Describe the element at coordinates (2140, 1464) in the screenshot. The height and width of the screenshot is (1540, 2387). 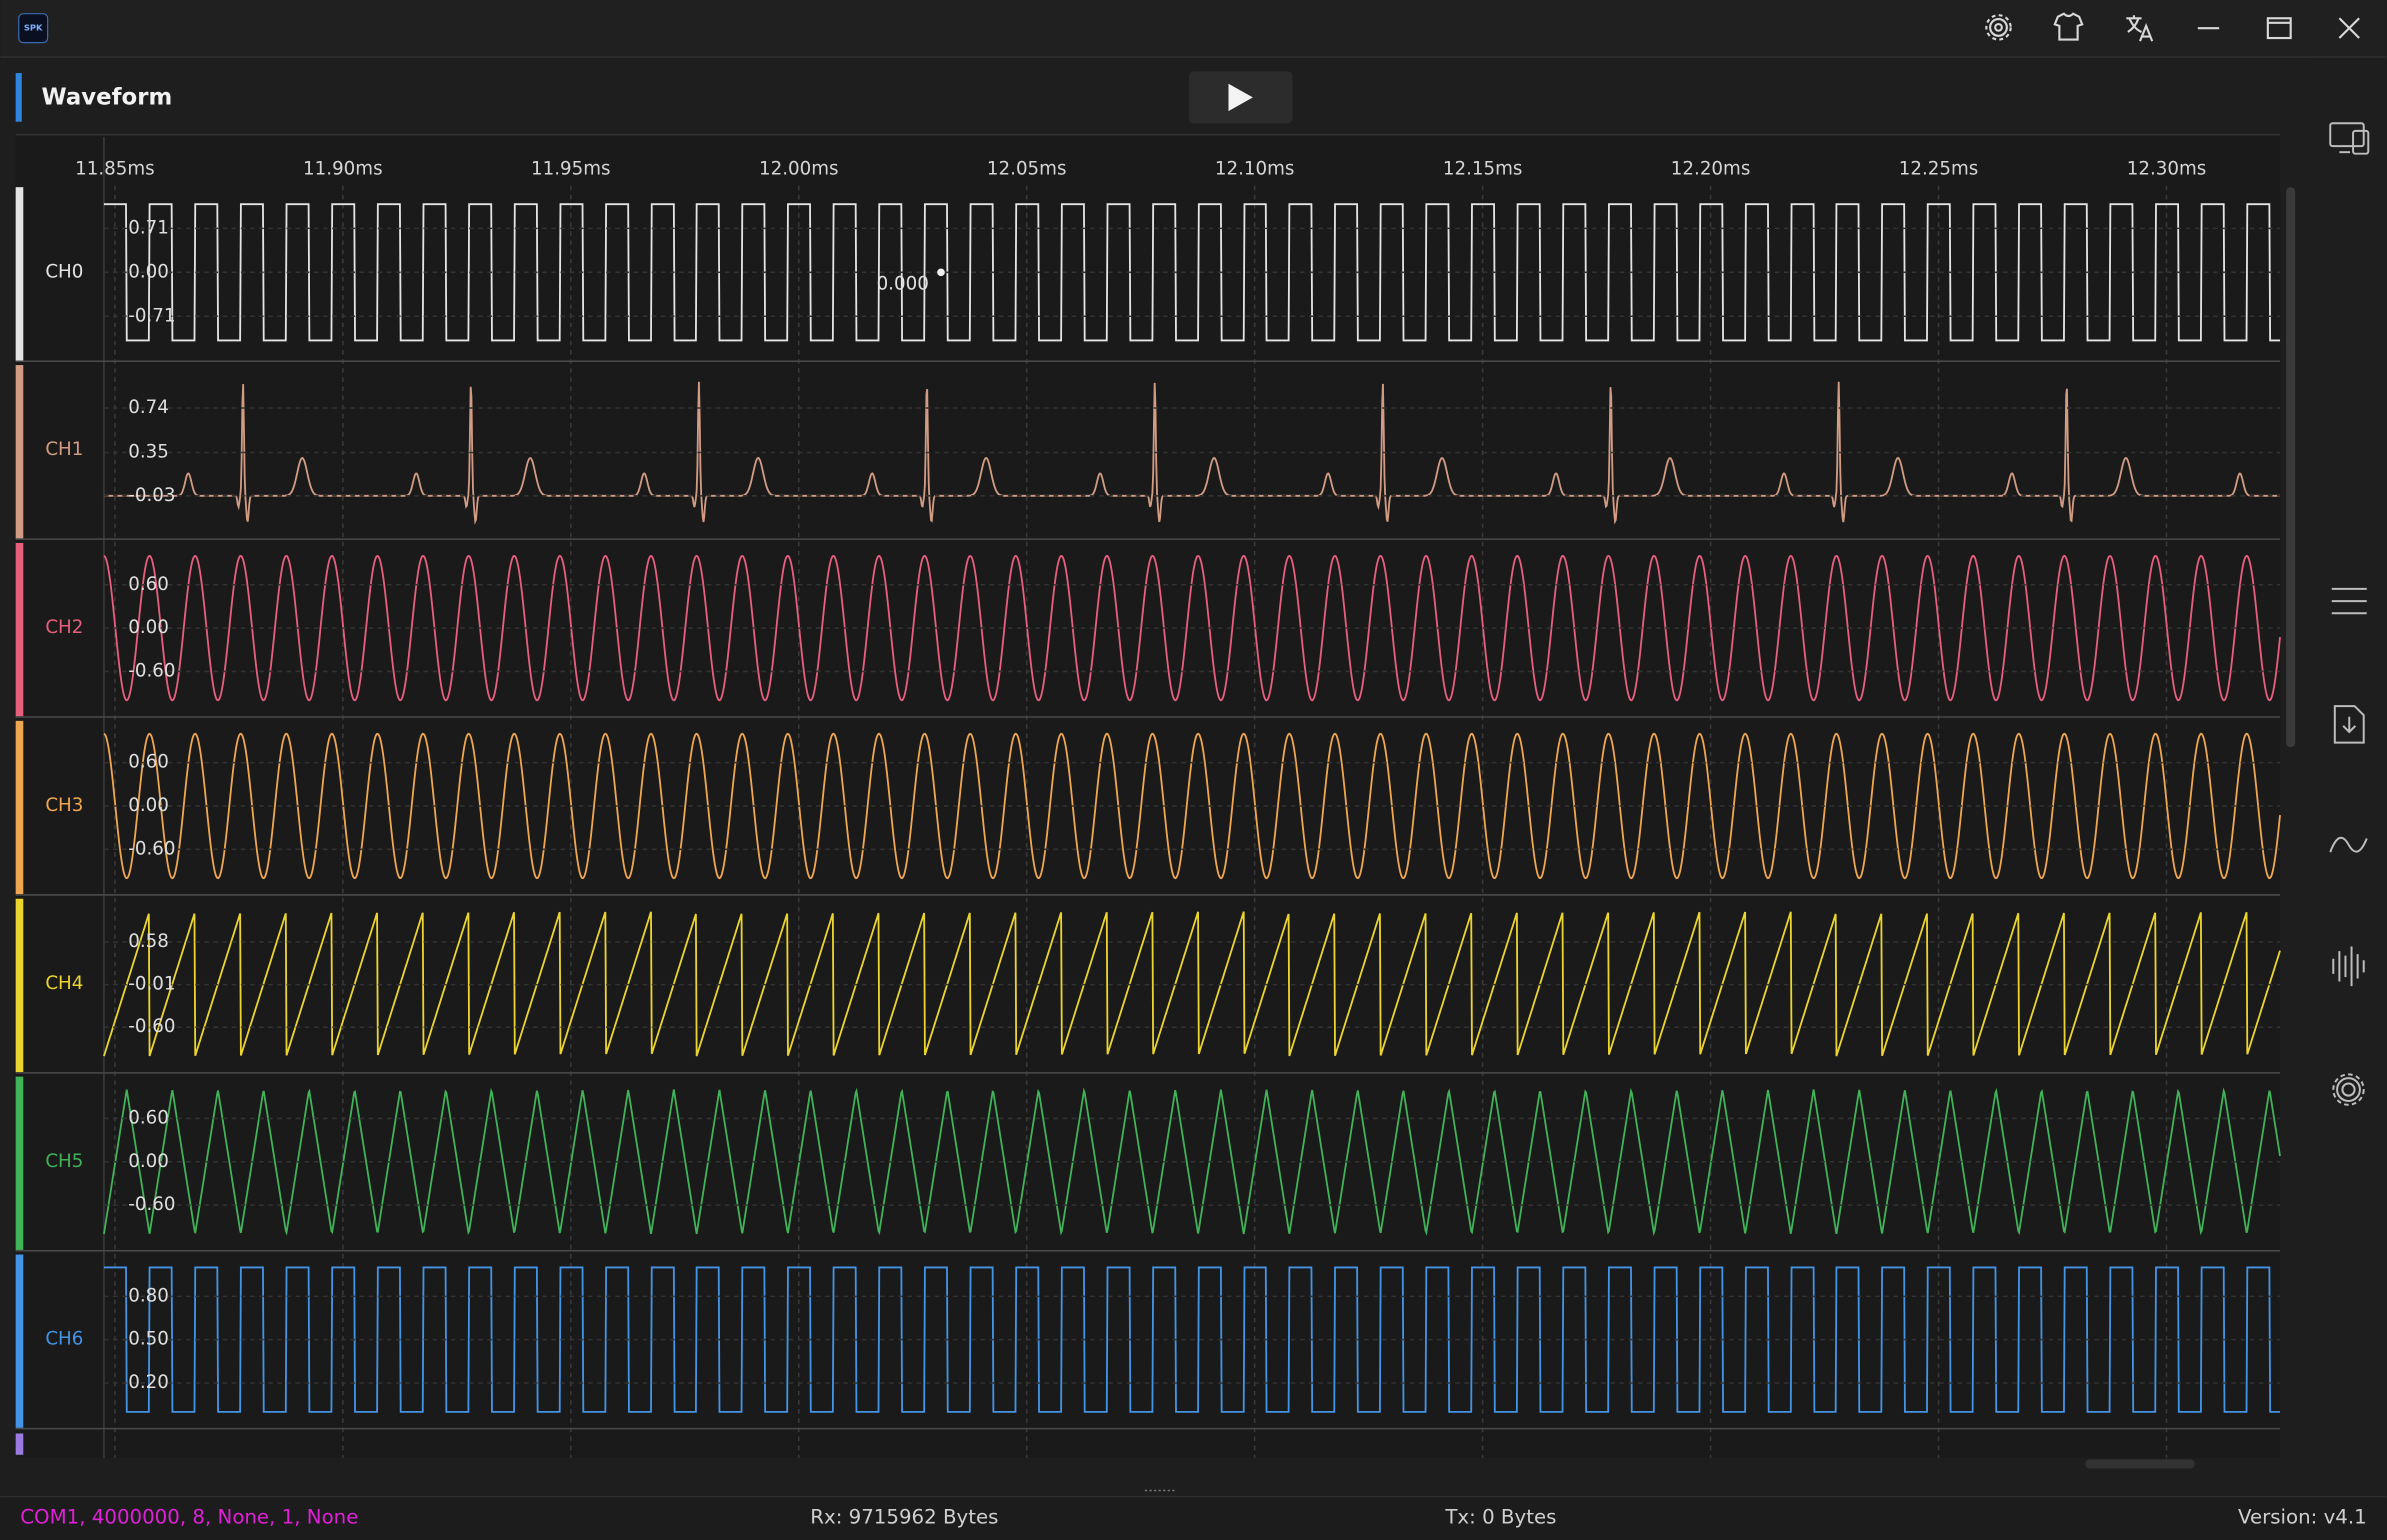
I see `horizontal-scrollbar` at that location.